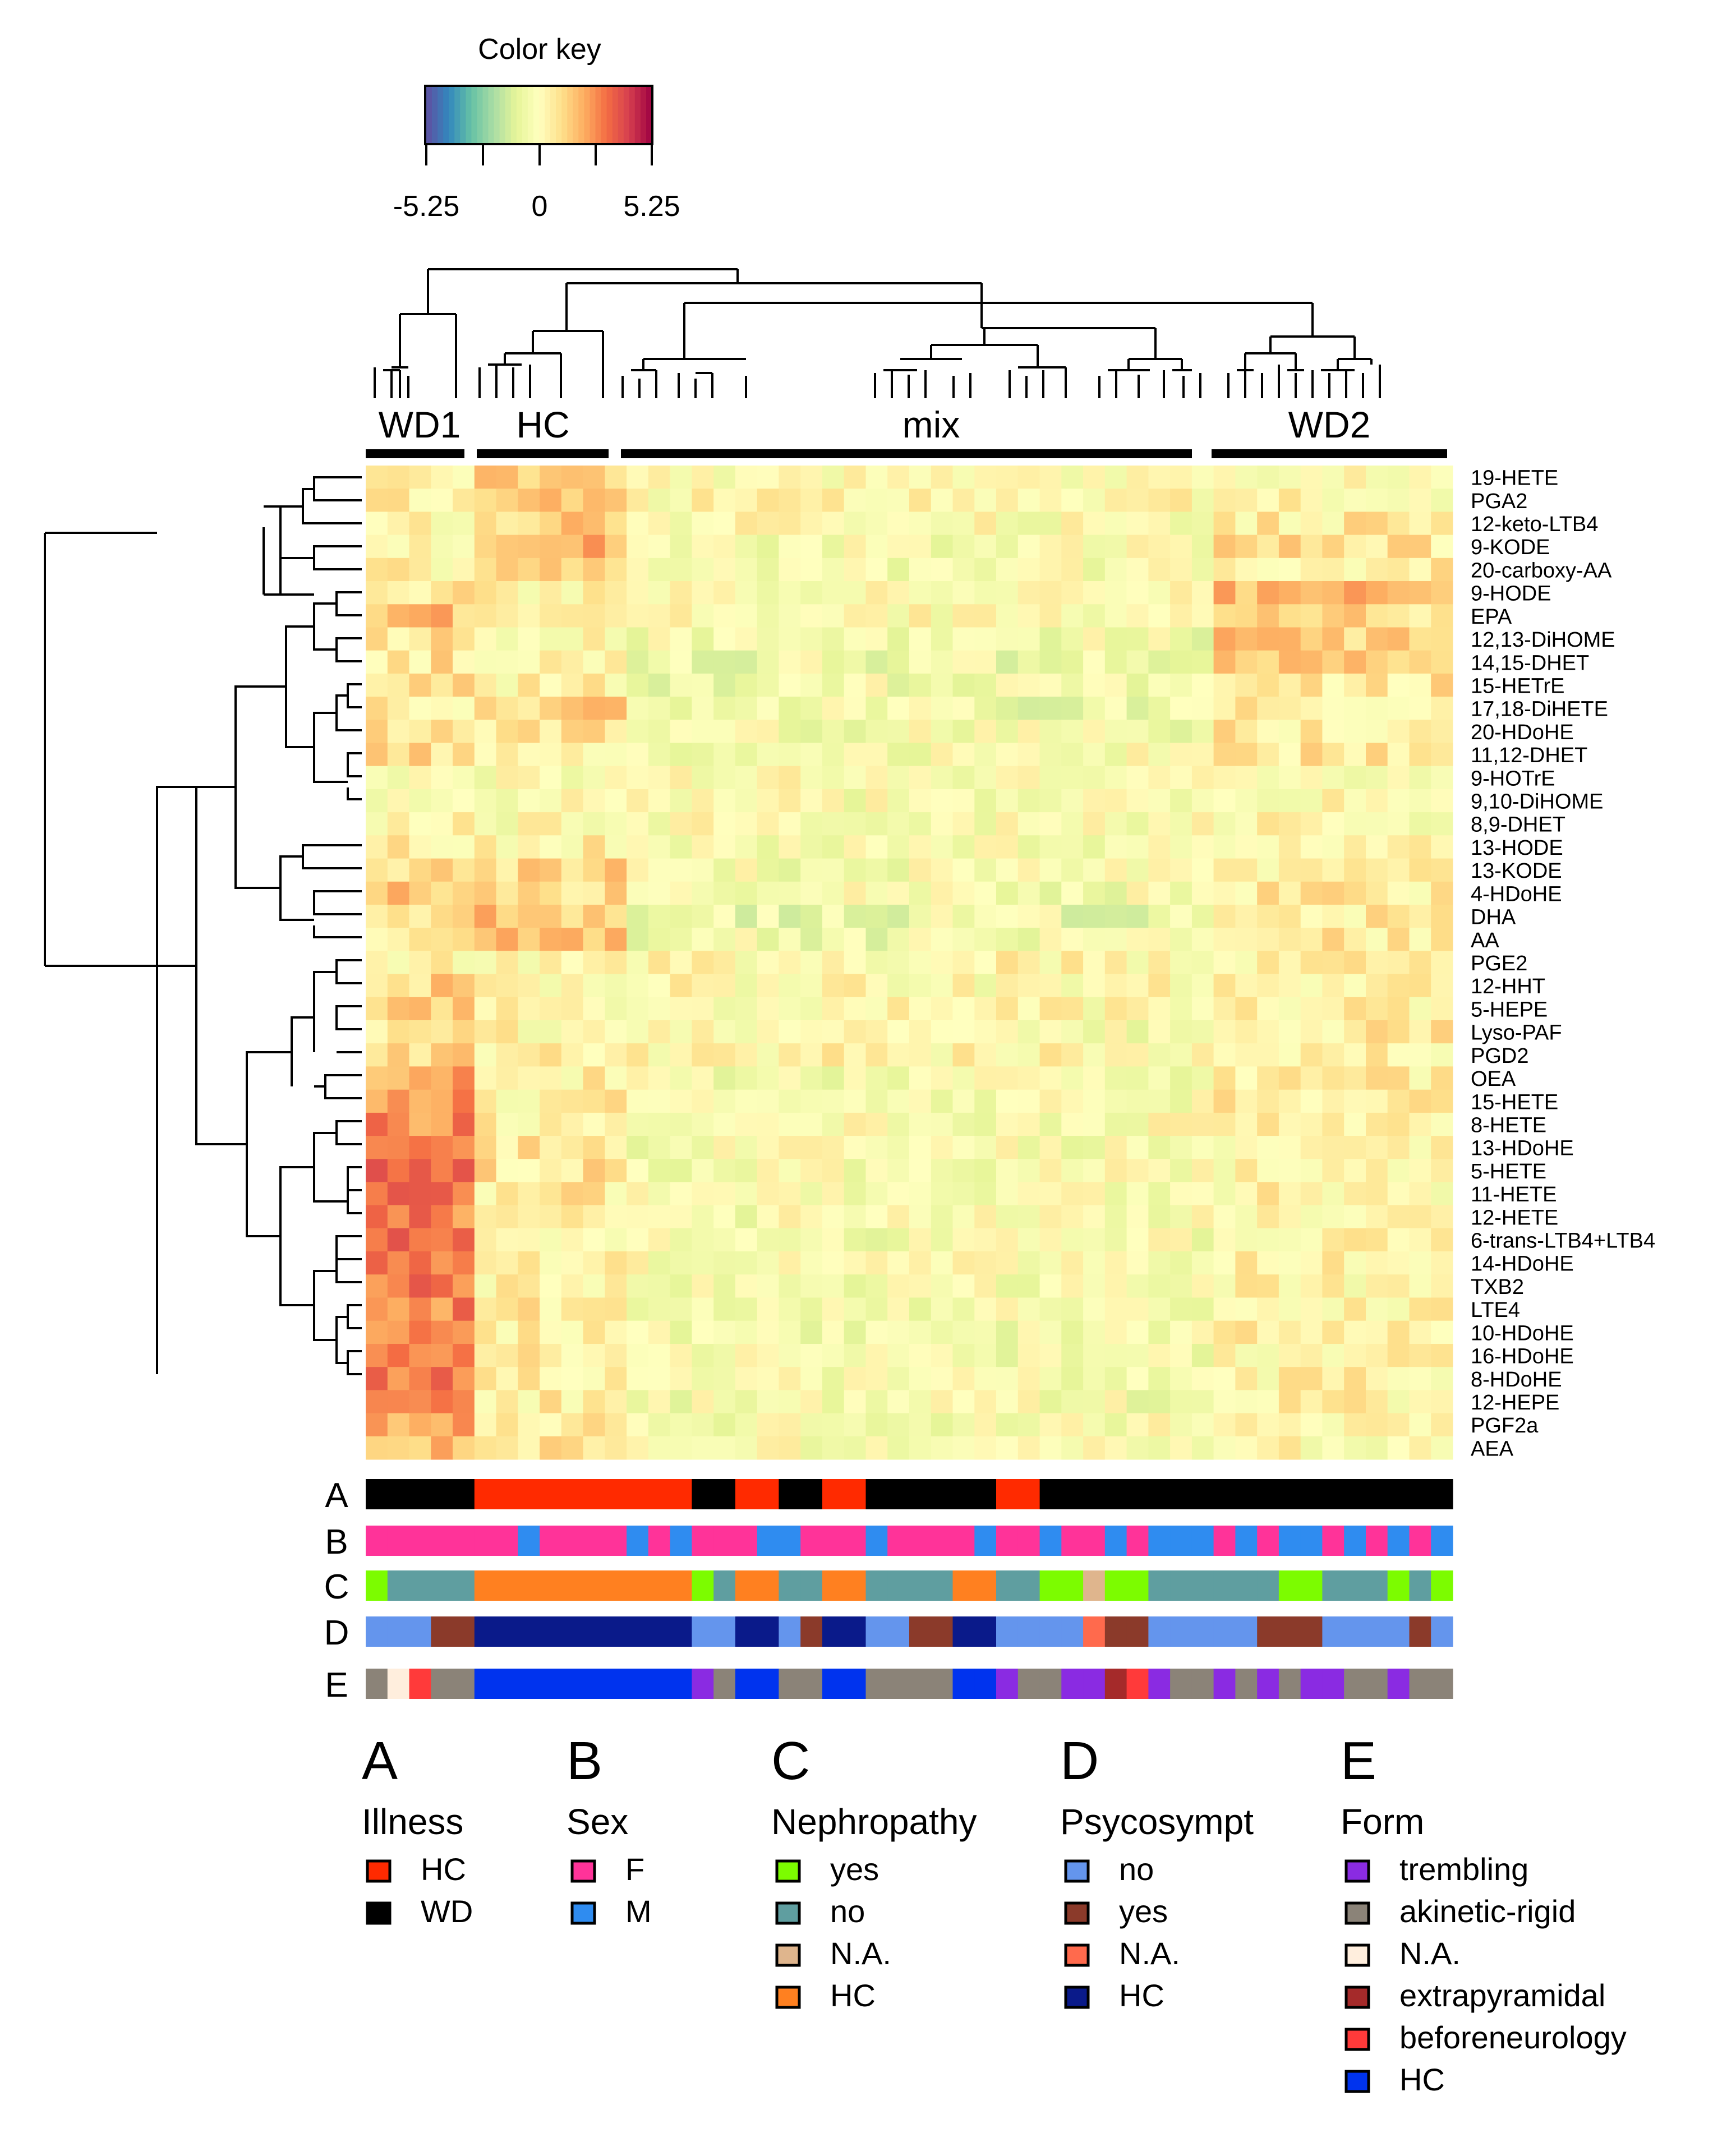  I want to click on row-label: 9,10-DiHOME, so click(1537, 802).